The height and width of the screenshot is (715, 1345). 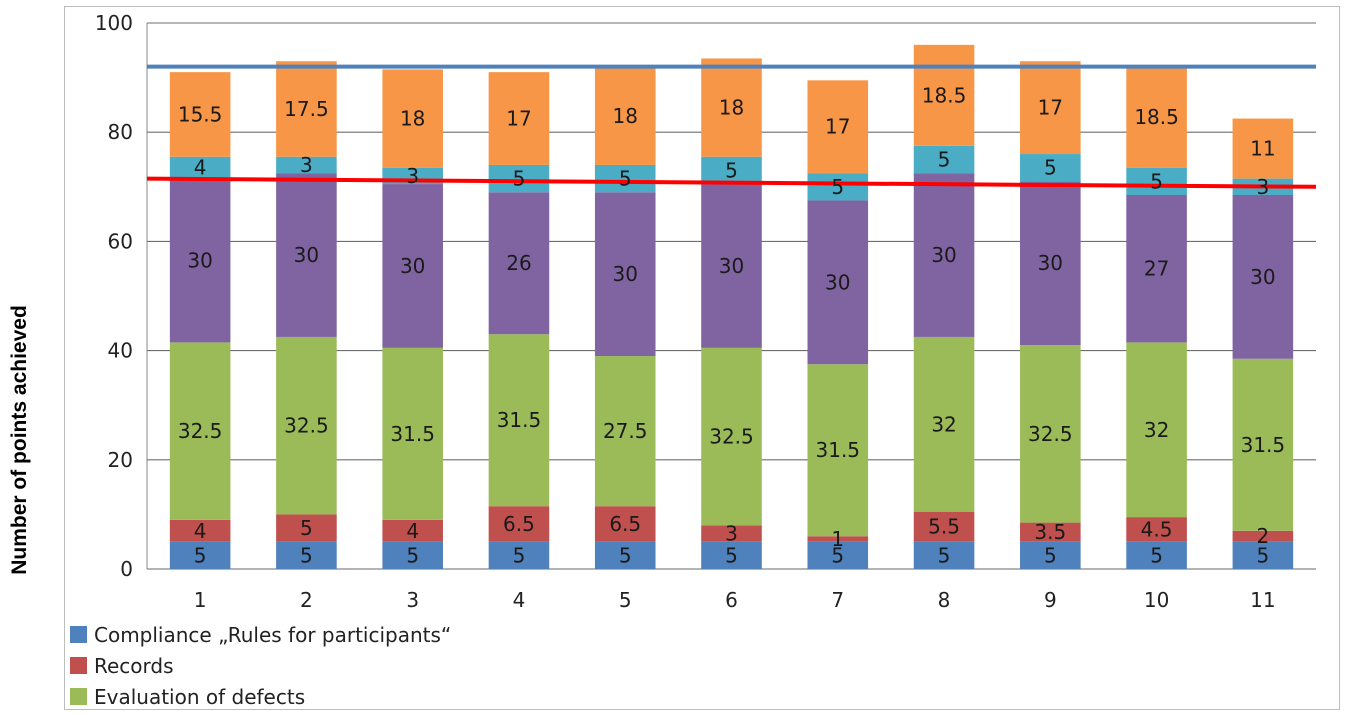 What do you see at coordinates (20, 357) in the screenshot?
I see `y-axis-title-wrap: Number of points achieved` at bounding box center [20, 357].